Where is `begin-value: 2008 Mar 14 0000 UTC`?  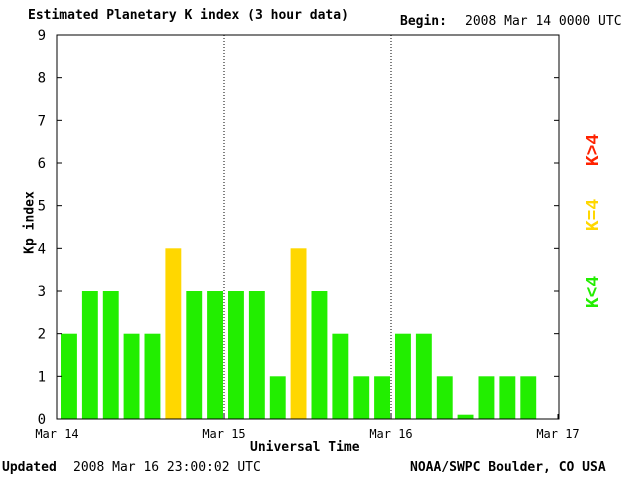
begin-value: 2008 Mar 14 0000 UTC is located at coordinates (543, 21).